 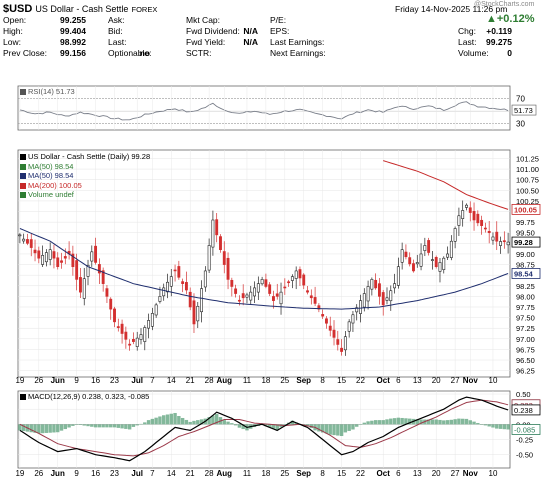 What do you see at coordinates (525, 296) in the screenshot?
I see `price-tick-label: 98.00` at bounding box center [525, 296].